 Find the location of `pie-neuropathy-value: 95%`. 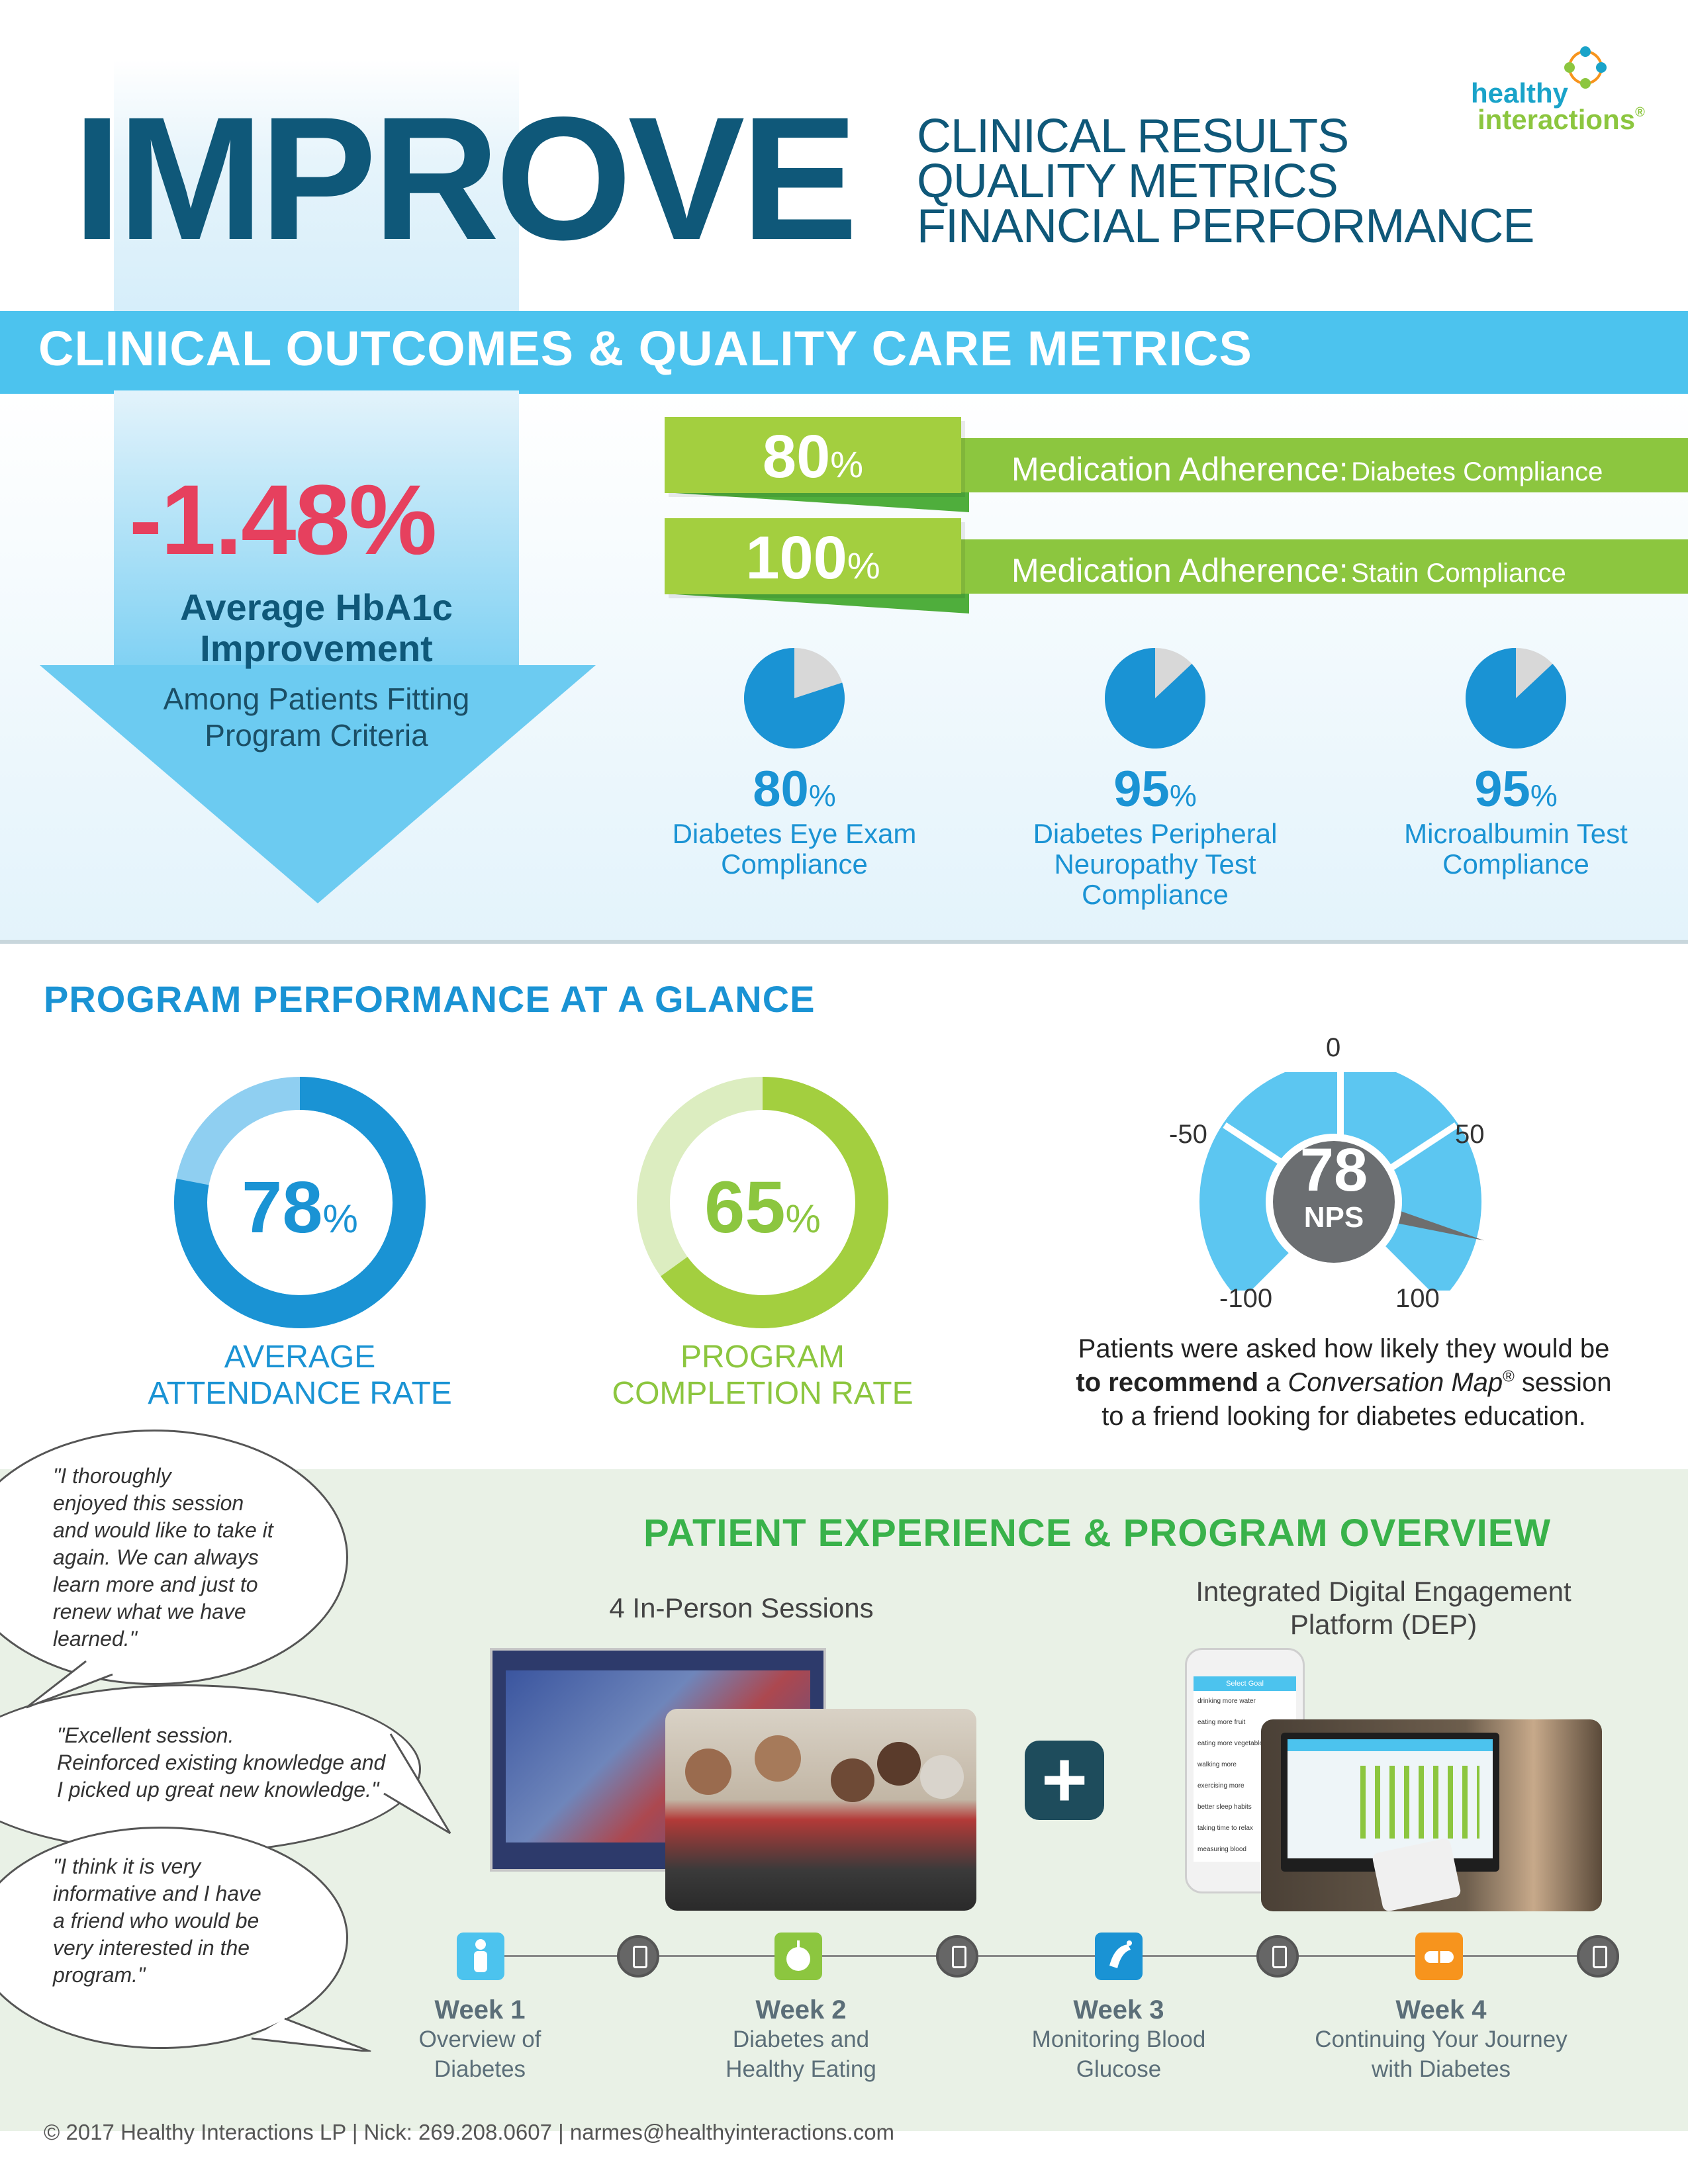

pie-neuropathy-value: 95% is located at coordinates (1155, 789).